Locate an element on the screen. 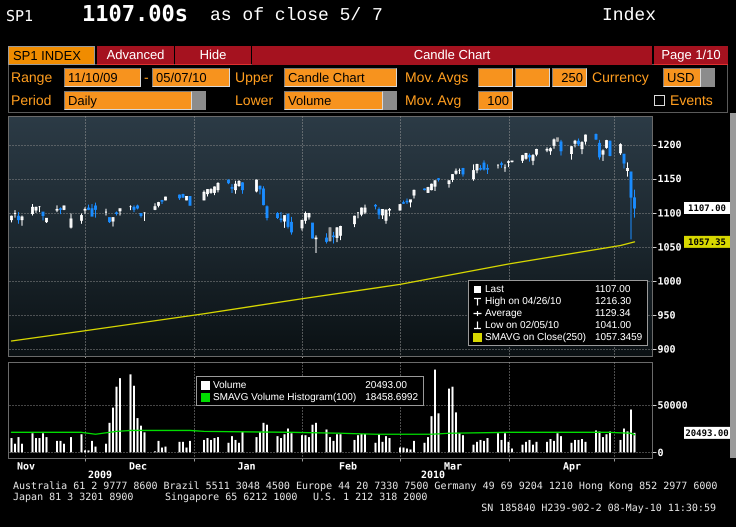 This screenshot has width=736, height=527. input-field: 100 is located at coordinates (495, 100).